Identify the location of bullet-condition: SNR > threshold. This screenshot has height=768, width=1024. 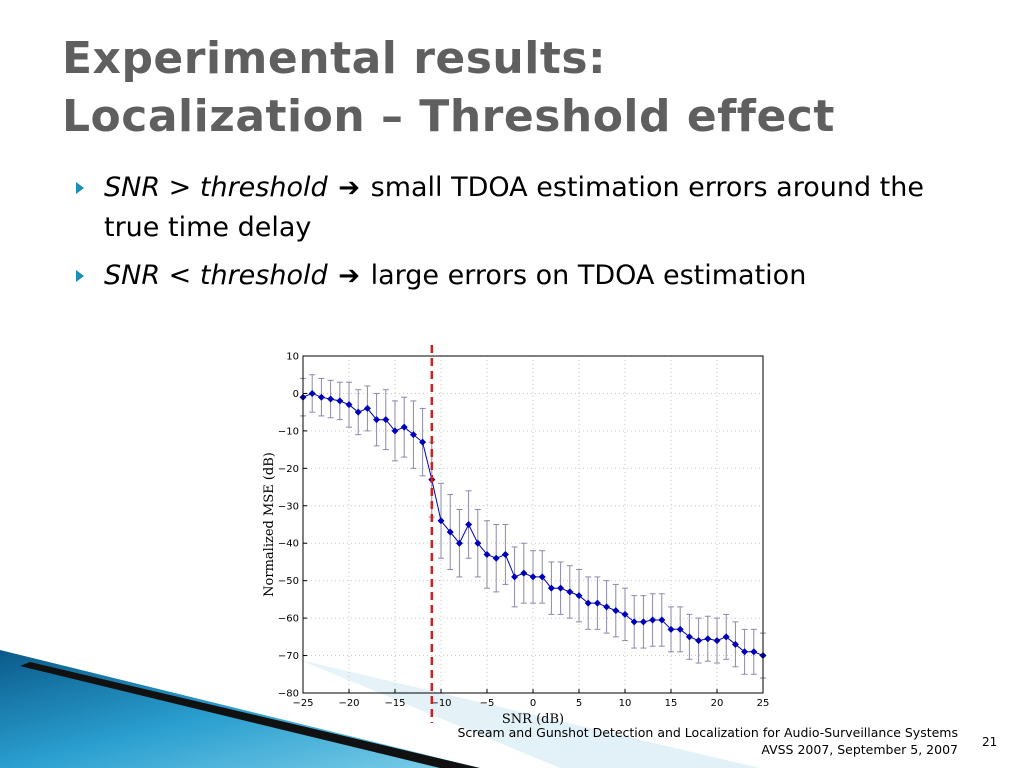
(216, 187).